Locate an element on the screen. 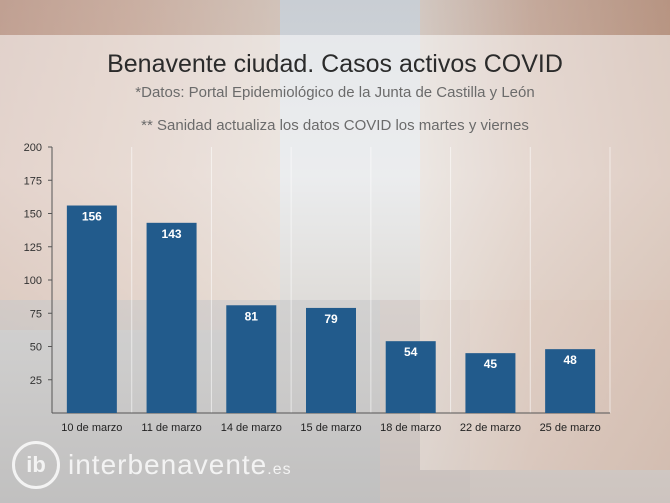 Image resolution: width=670 pixels, height=503 pixels. y-tick-label: 200 is located at coordinates (33, 148).